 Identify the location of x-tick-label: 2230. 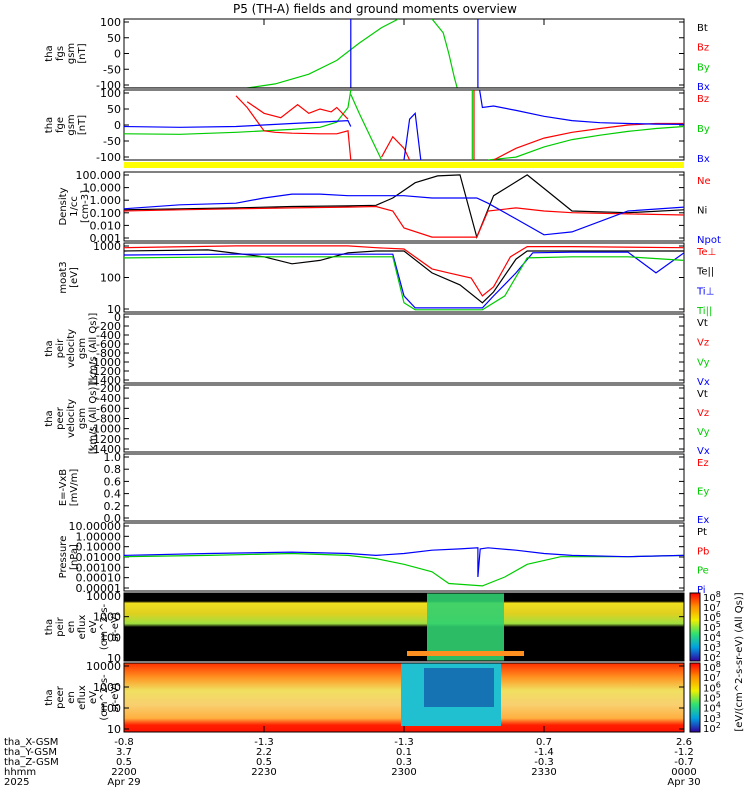
(263, 772).